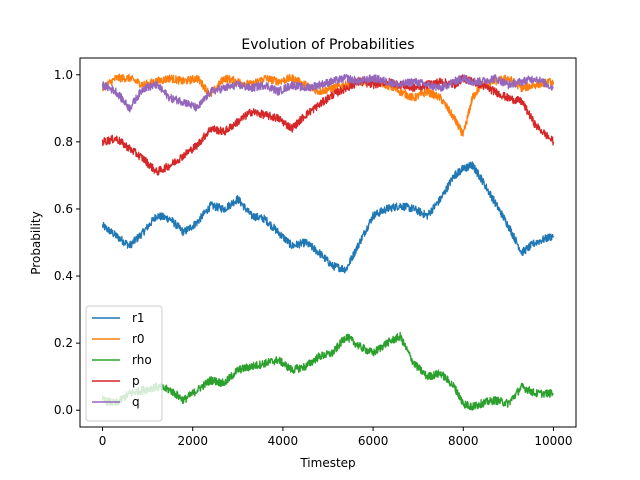 This screenshot has height=480, width=640. I want to click on series-line-q, so click(327, 93).